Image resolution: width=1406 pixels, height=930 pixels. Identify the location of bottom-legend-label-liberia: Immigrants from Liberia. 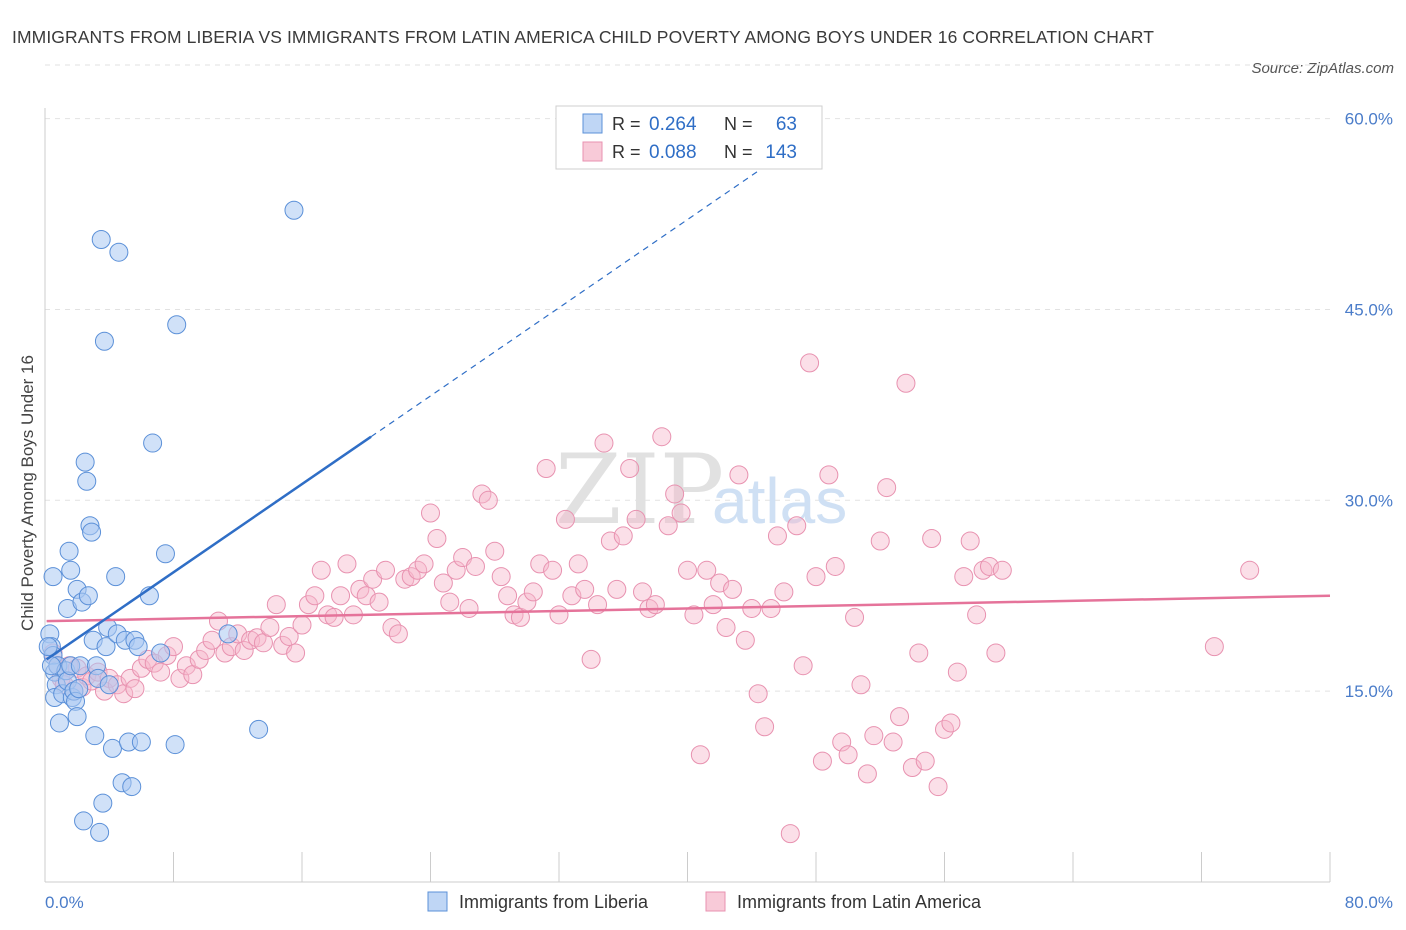
(554, 902).